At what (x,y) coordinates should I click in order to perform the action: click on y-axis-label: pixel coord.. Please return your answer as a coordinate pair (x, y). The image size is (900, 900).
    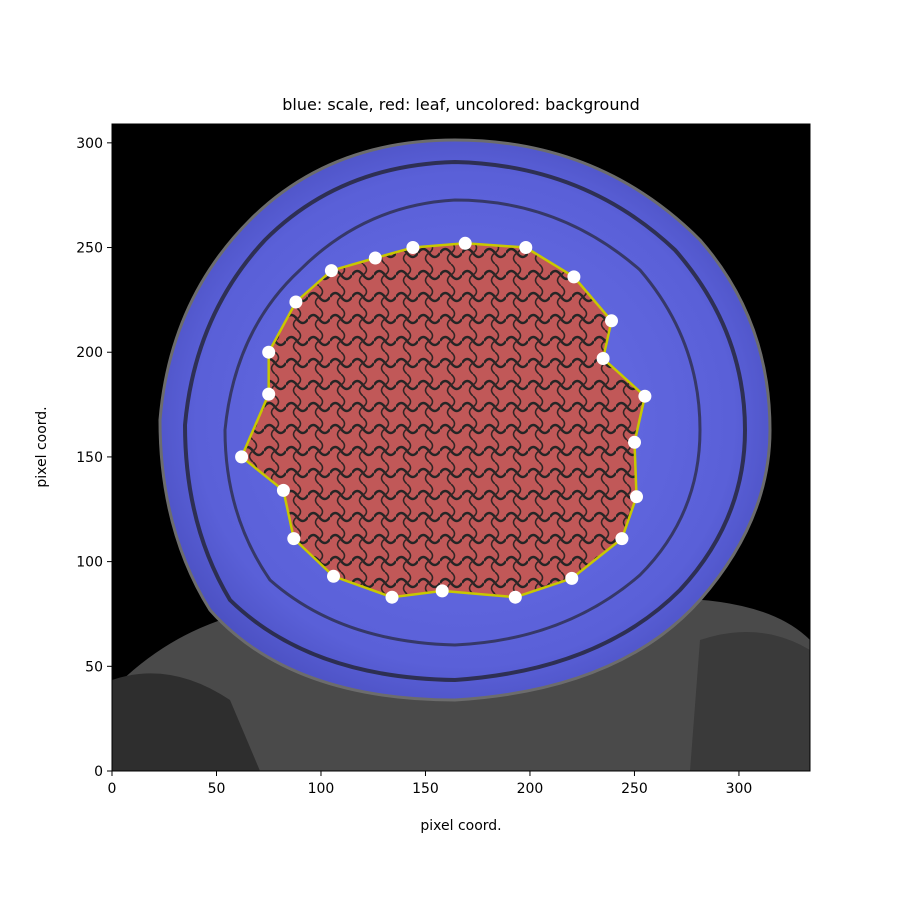
    Looking at the image, I should click on (42, 446).